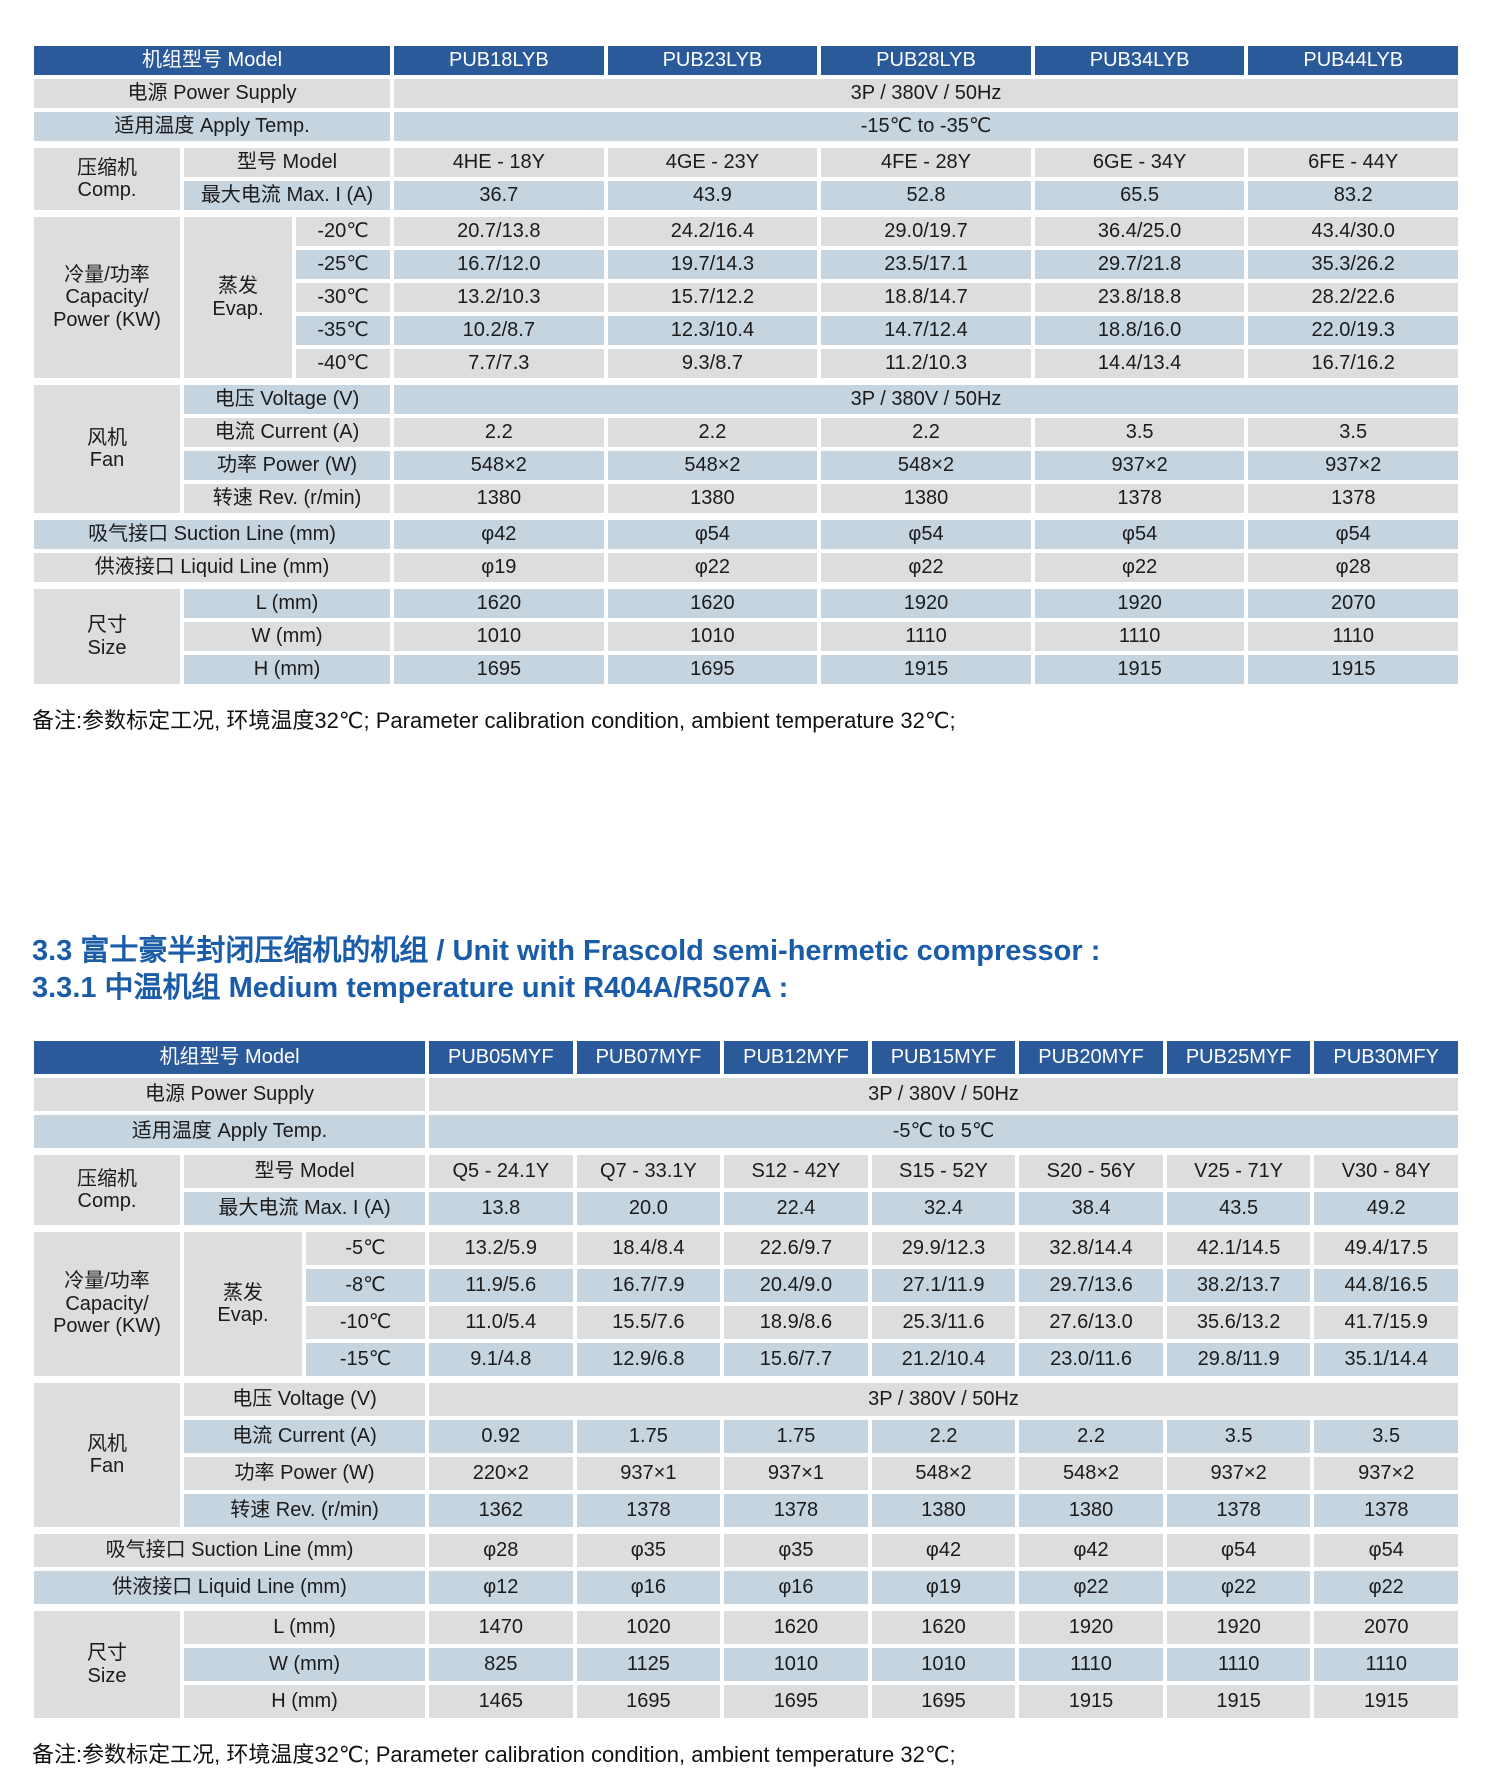  What do you see at coordinates (1238, 1322) in the screenshot?
I see `value-cell: 35.6/13.2` at bounding box center [1238, 1322].